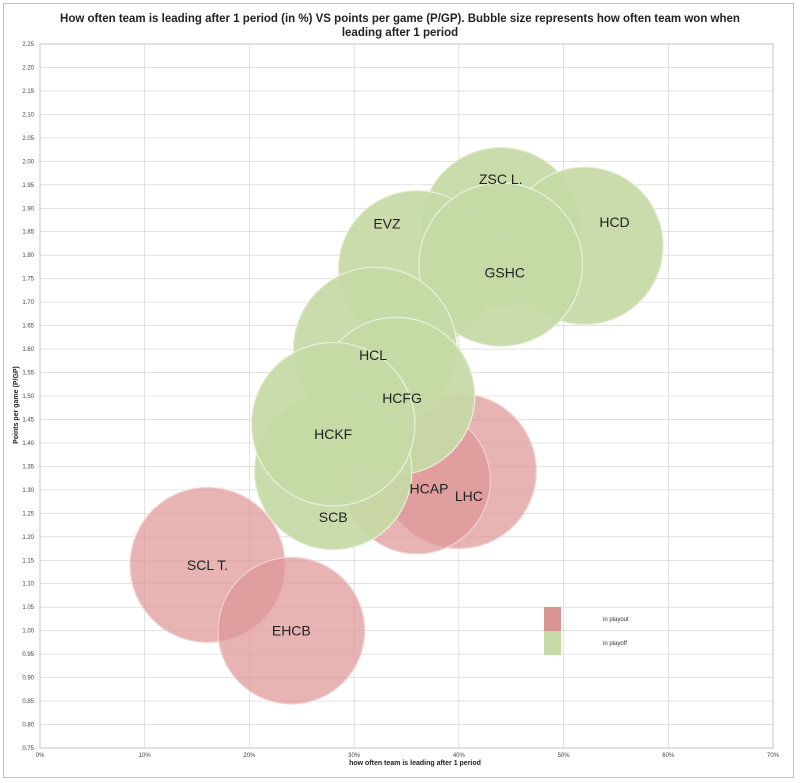 This screenshot has height=783, width=800. Describe the element at coordinates (373, 355) in the screenshot. I see `bubble-label: HCL` at that location.